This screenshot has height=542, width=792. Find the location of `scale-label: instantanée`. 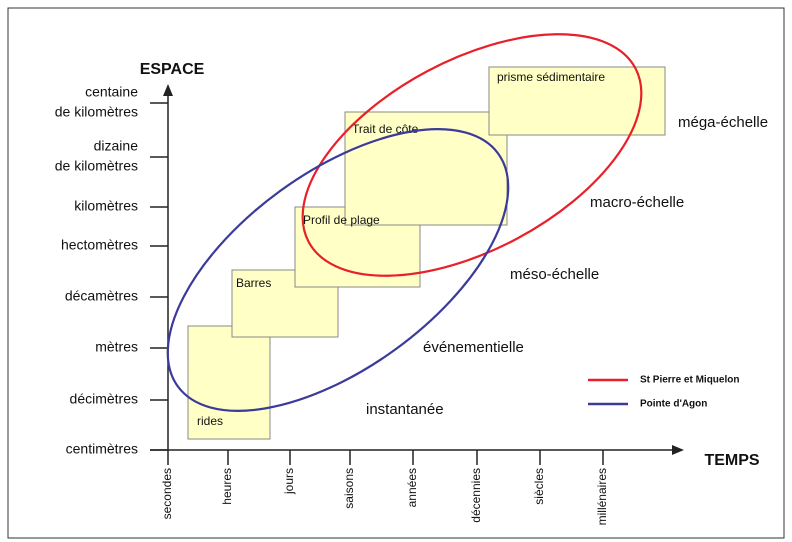

scale-label: instantanée is located at coordinates (405, 409).